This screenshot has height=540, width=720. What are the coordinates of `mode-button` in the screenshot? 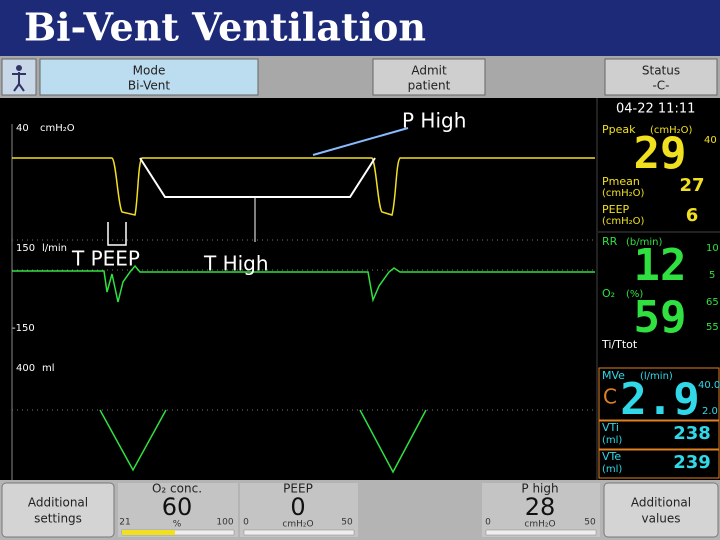 It's located at (149, 77).